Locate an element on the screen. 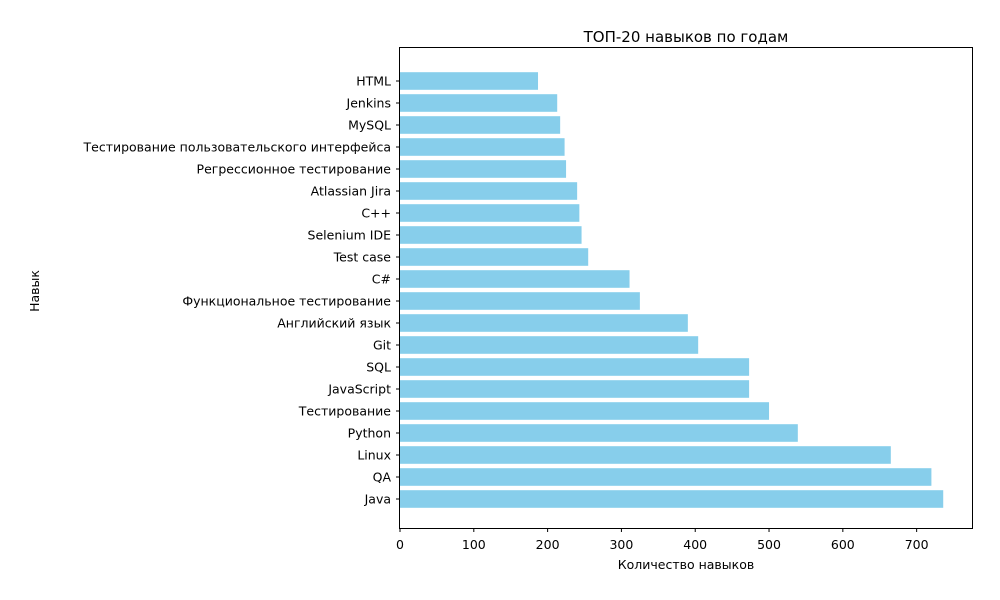  y-tick-label-14: Atlassian Jira is located at coordinates (351, 191).